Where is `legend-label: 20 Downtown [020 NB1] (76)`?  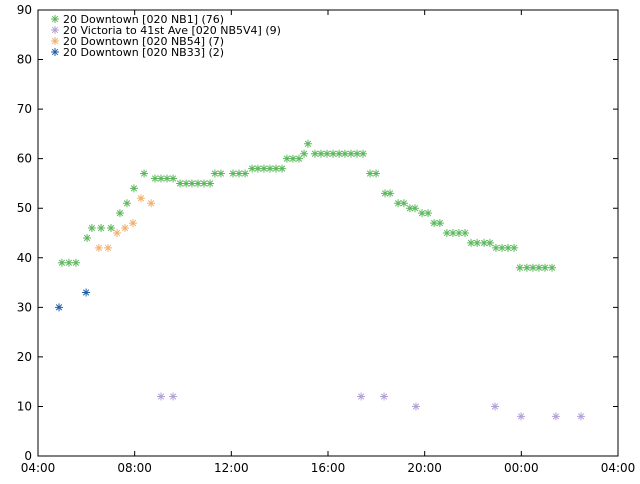
legend-label: 20 Downtown [020 NB1] (76) is located at coordinates (143, 19).